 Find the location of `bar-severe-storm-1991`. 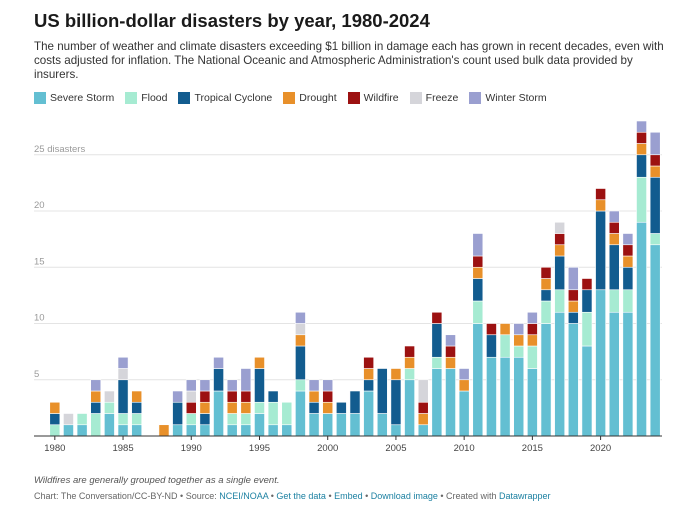

bar-severe-storm-1991 is located at coordinates (205, 430).